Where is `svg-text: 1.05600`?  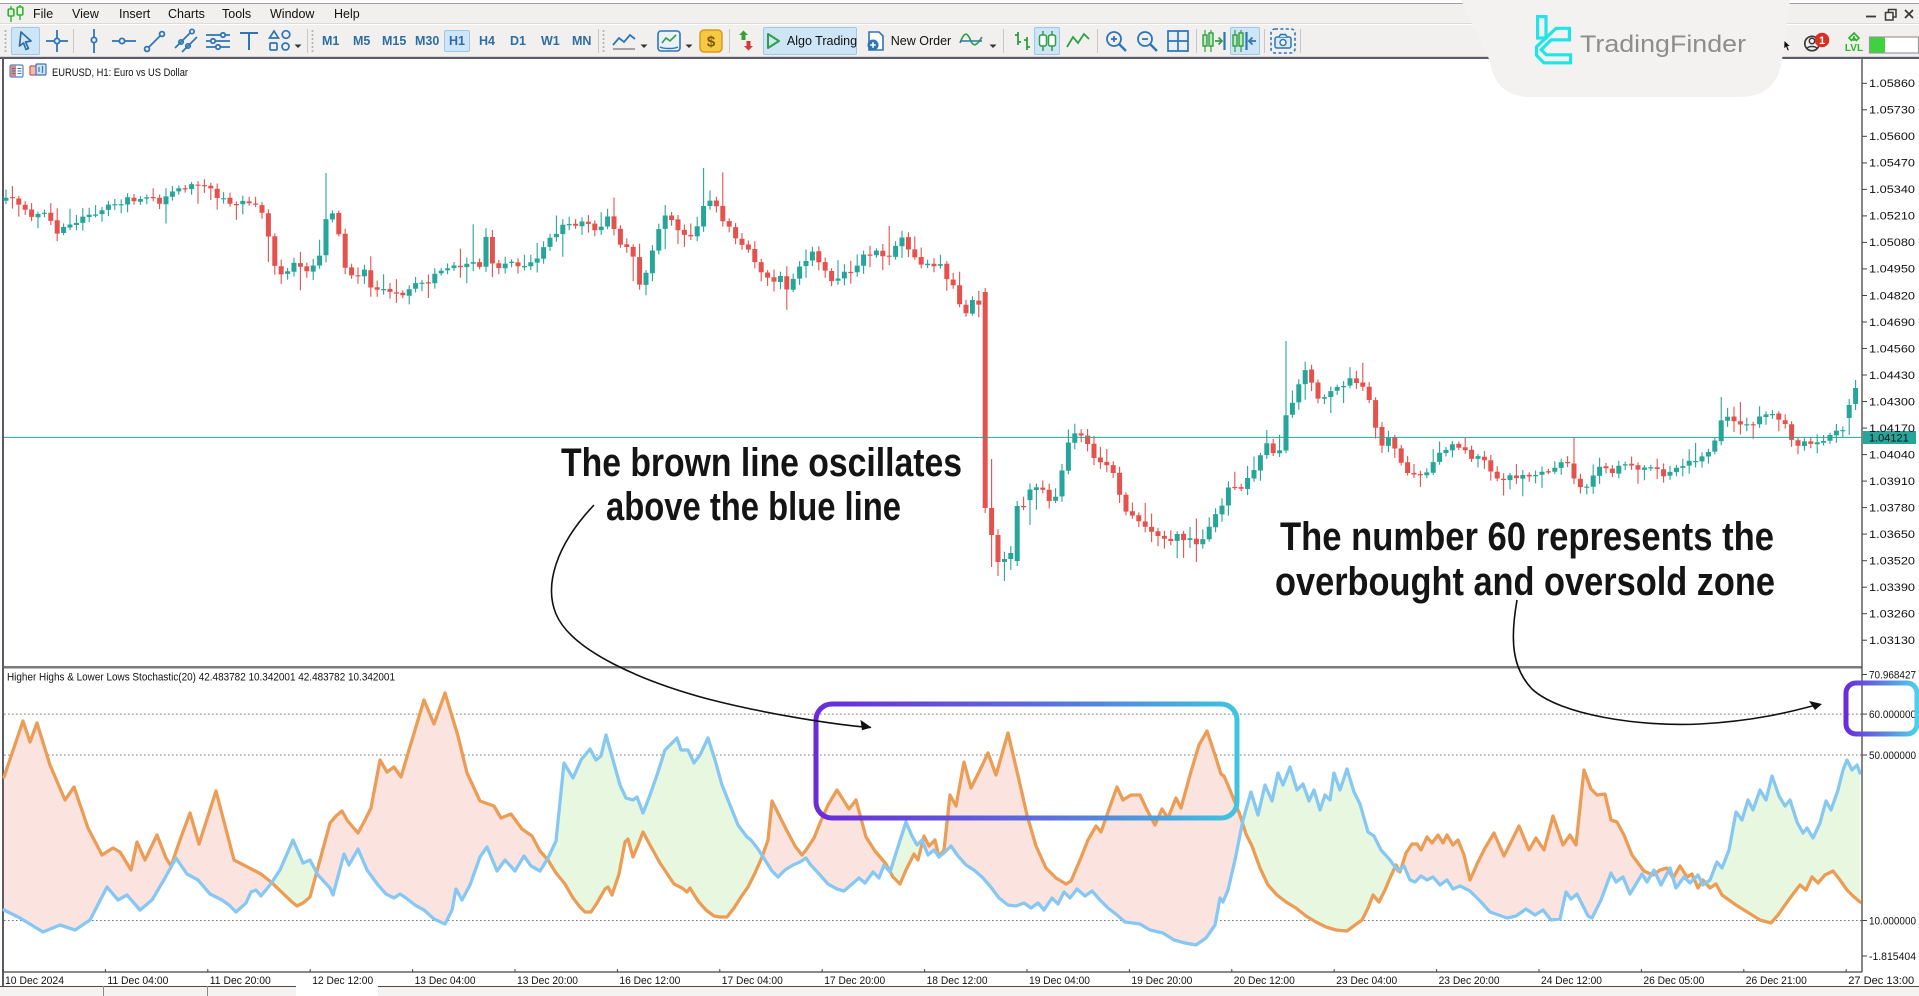
svg-text: 1.05600 is located at coordinates (1892, 137).